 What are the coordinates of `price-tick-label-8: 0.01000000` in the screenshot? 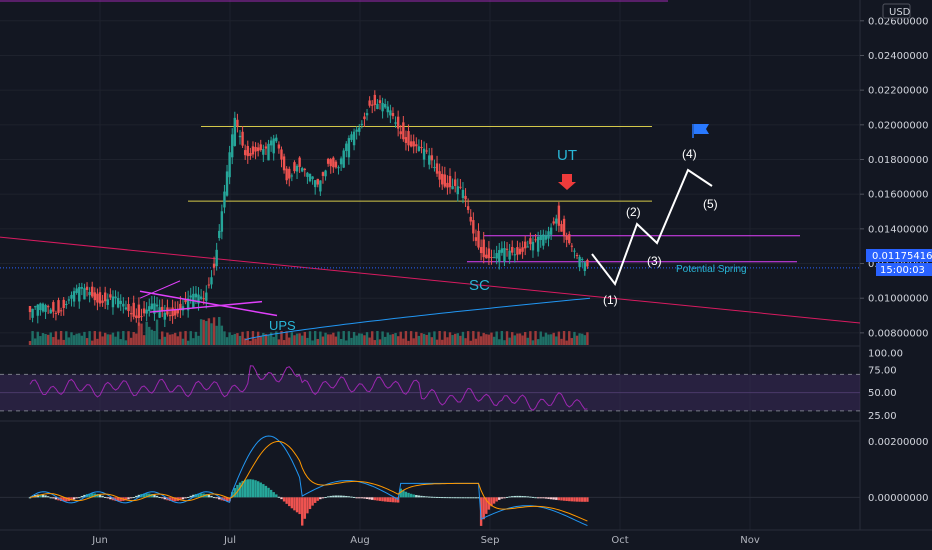 It's located at (898, 299).